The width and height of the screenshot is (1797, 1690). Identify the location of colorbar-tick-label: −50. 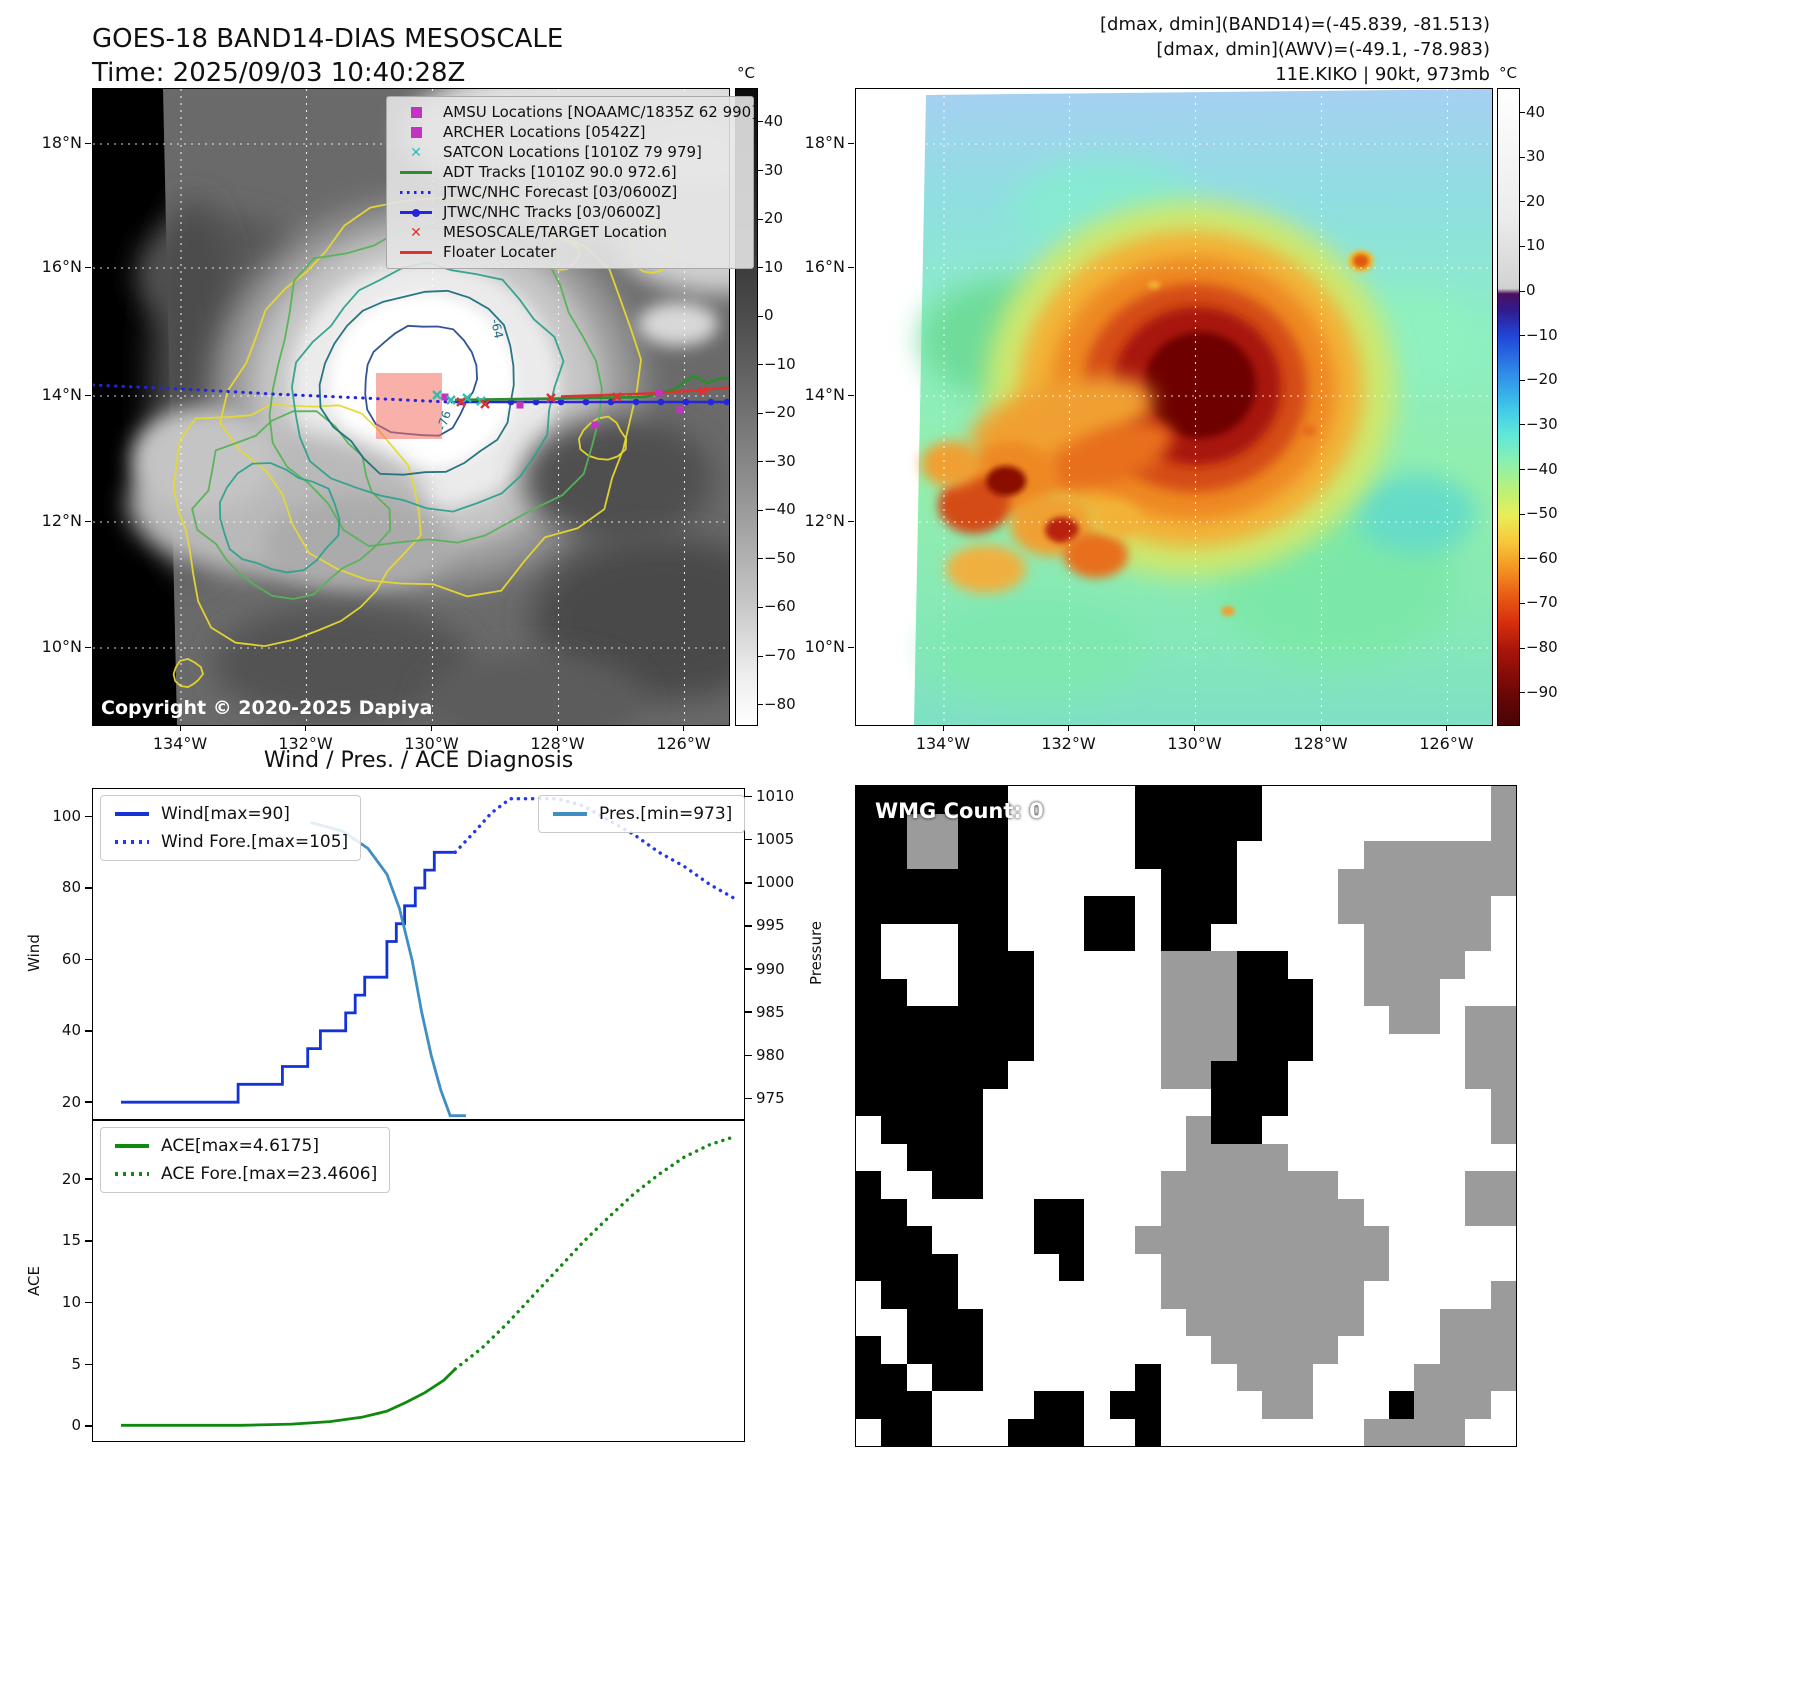
(780, 557).